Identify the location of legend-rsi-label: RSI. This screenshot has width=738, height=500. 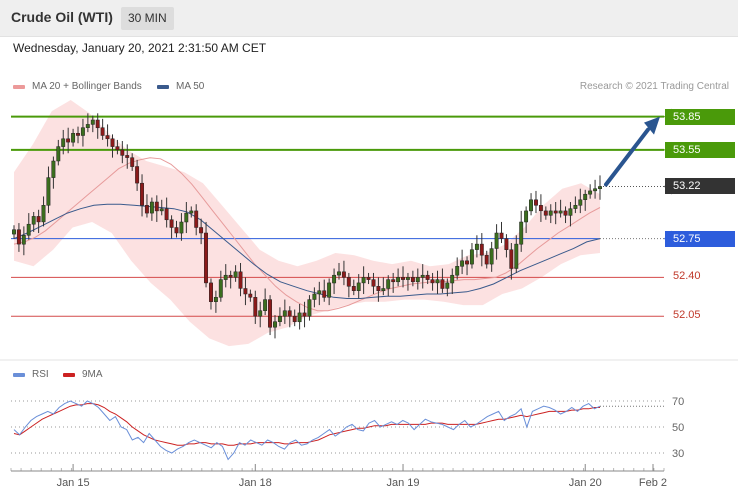
(40, 374).